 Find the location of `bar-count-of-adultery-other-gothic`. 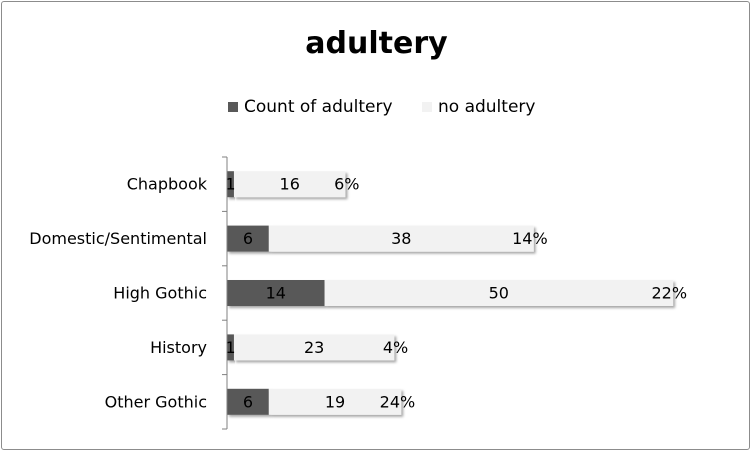

bar-count-of-adultery-other-gothic is located at coordinates (248, 401).